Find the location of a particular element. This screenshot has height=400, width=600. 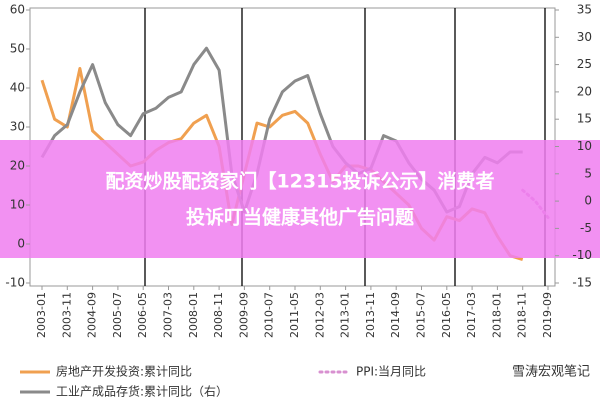

y2-tick-label: 15 is located at coordinates (584, 119).